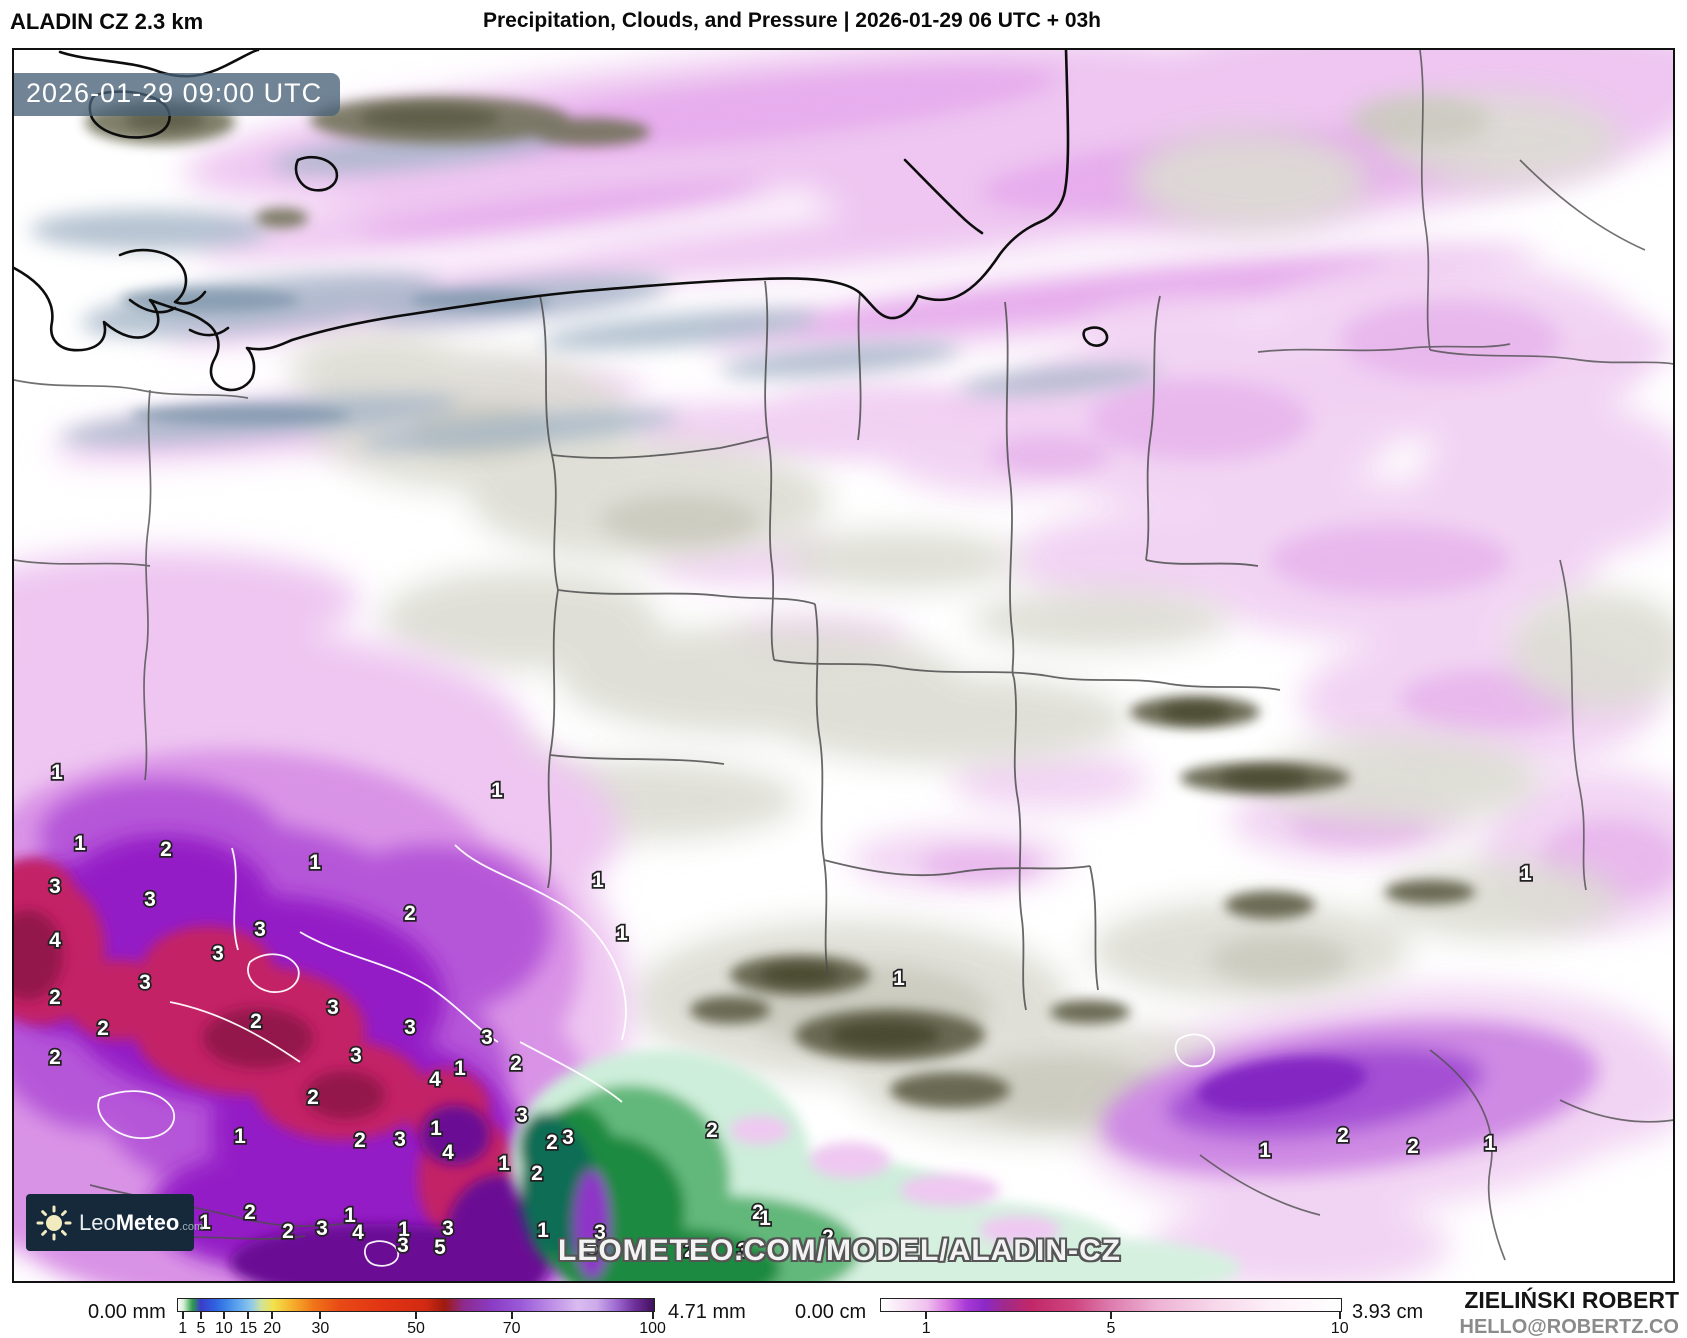 The width and height of the screenshot is (1687, 1338). What do you see at coordinates (440, 1247) in the screenshot?
I see `map-value-label: 5` at bounding box center [440, 1247].